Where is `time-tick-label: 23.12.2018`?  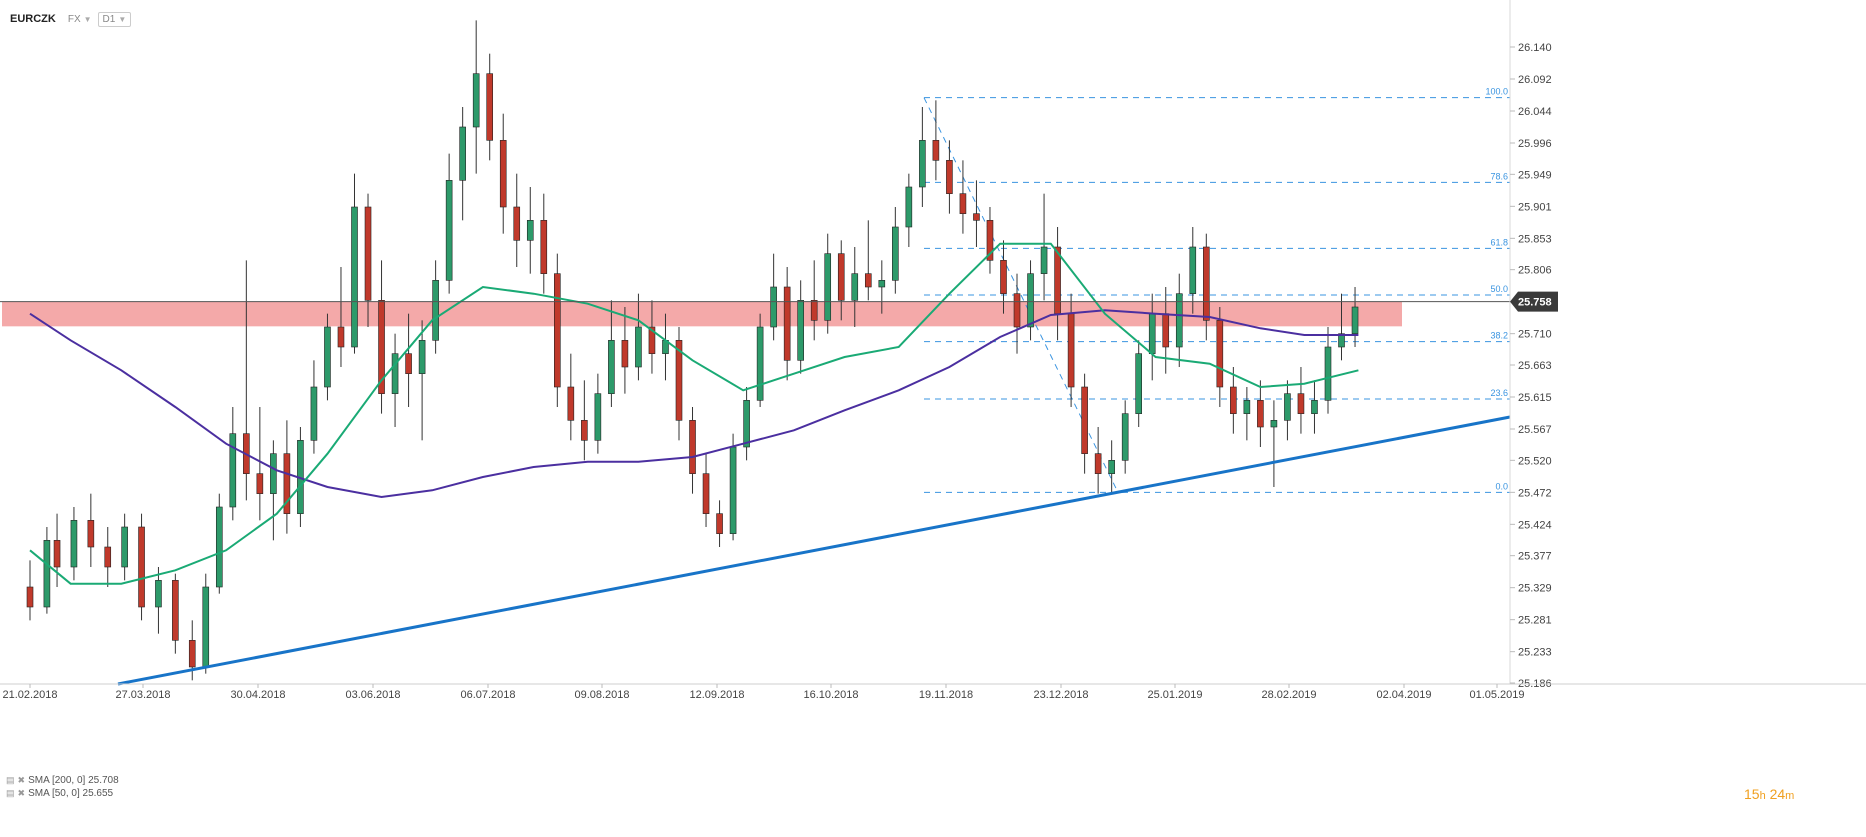
time-tick-label: 23.12.2018 is located at coordinates (1060, 695).